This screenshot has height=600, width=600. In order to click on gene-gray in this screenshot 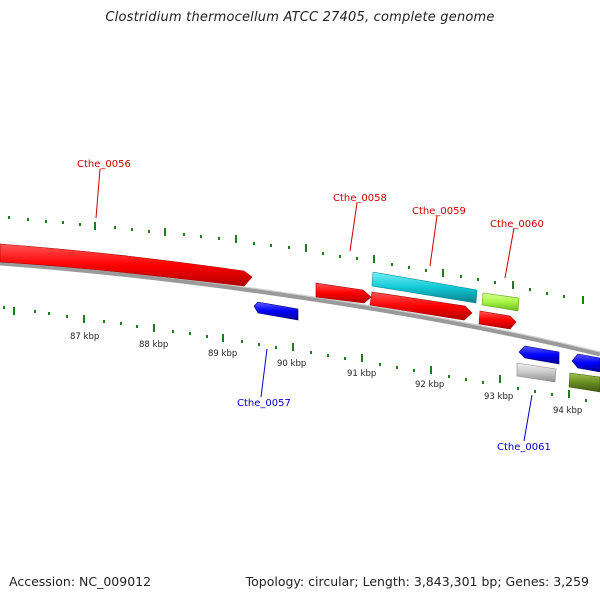, I will do `click(536, 372)`.